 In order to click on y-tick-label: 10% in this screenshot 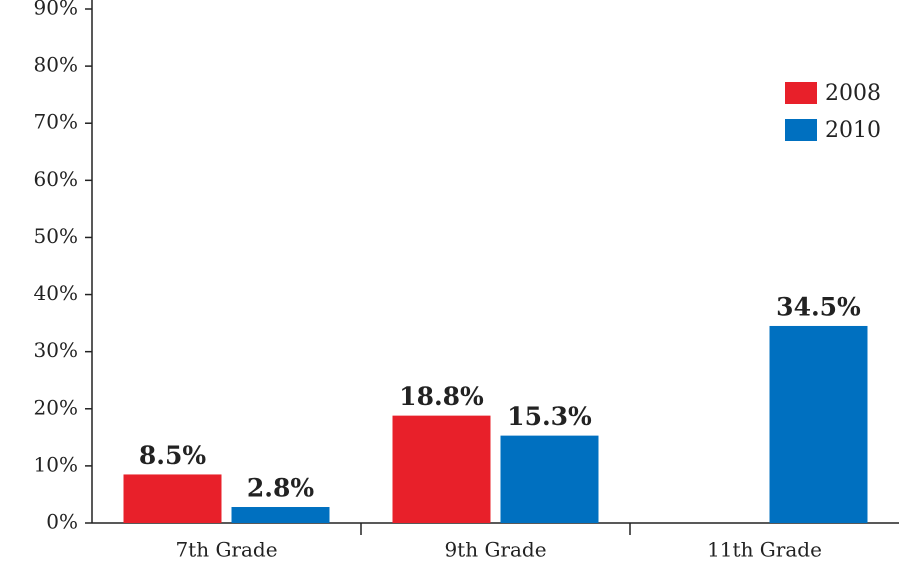, I will do `click(56, 464)`.